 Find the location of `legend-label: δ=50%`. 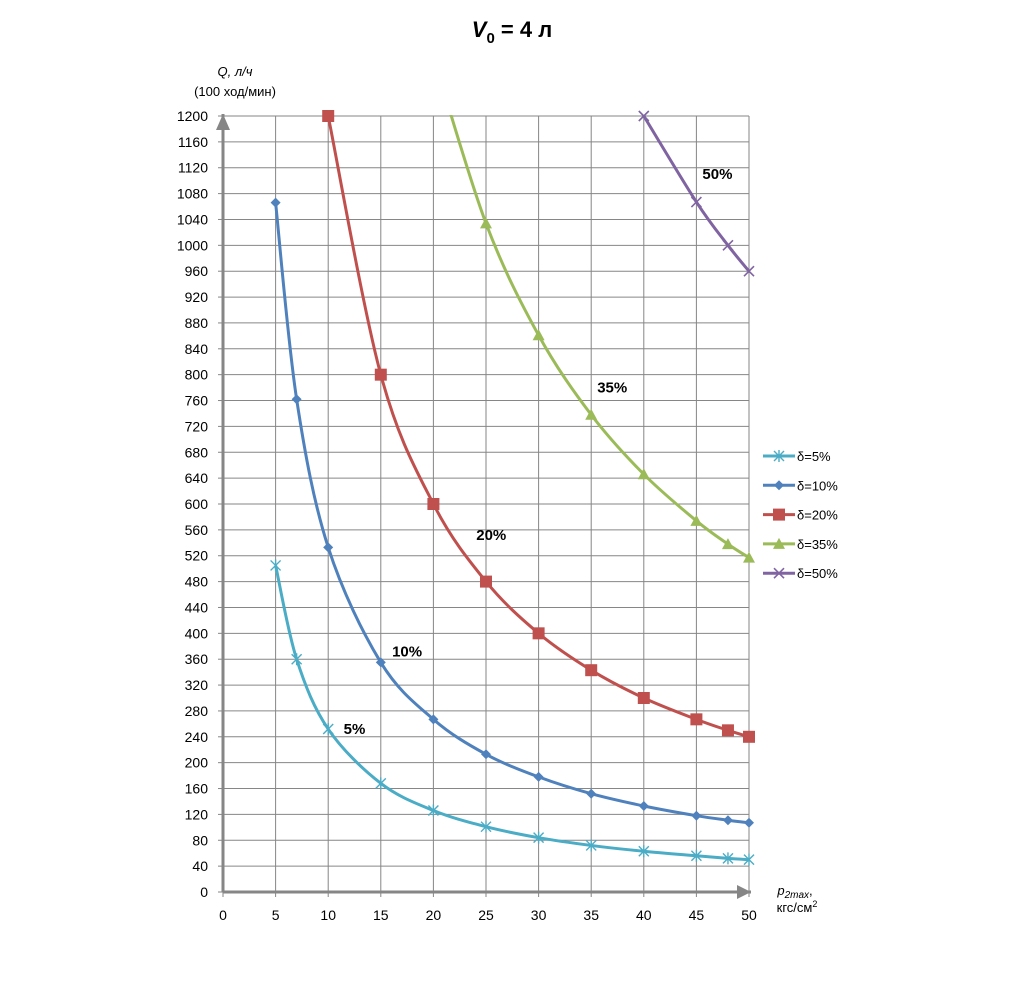

legend-label: δ=50% is located at coordinates (817, 573).